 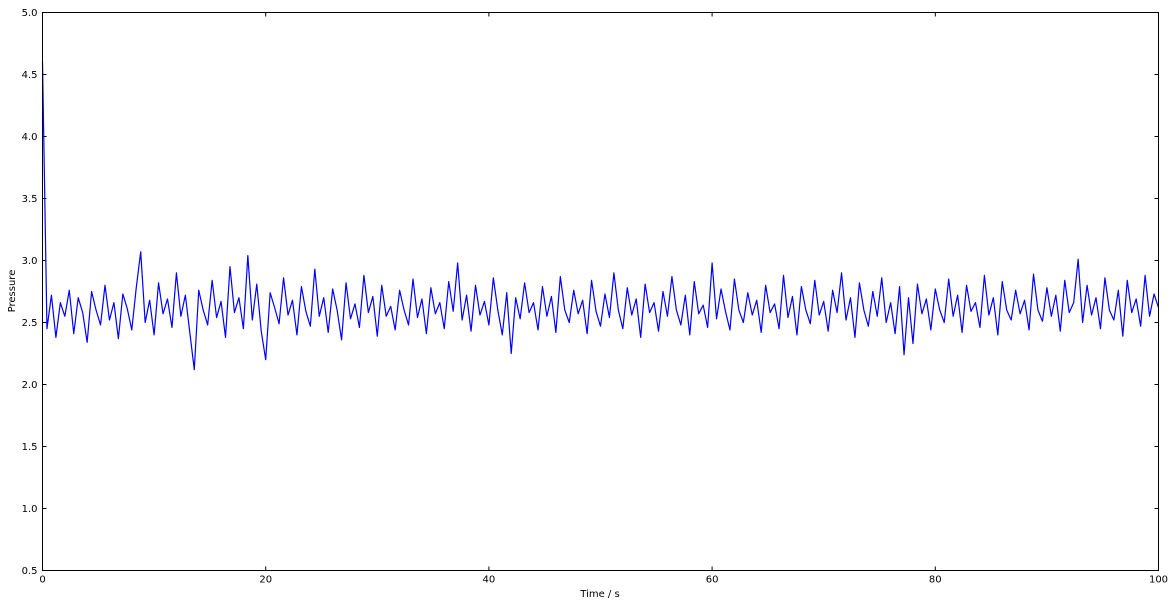 I want to click on y-tick-label: 2.5, so click(x=30, y=323).